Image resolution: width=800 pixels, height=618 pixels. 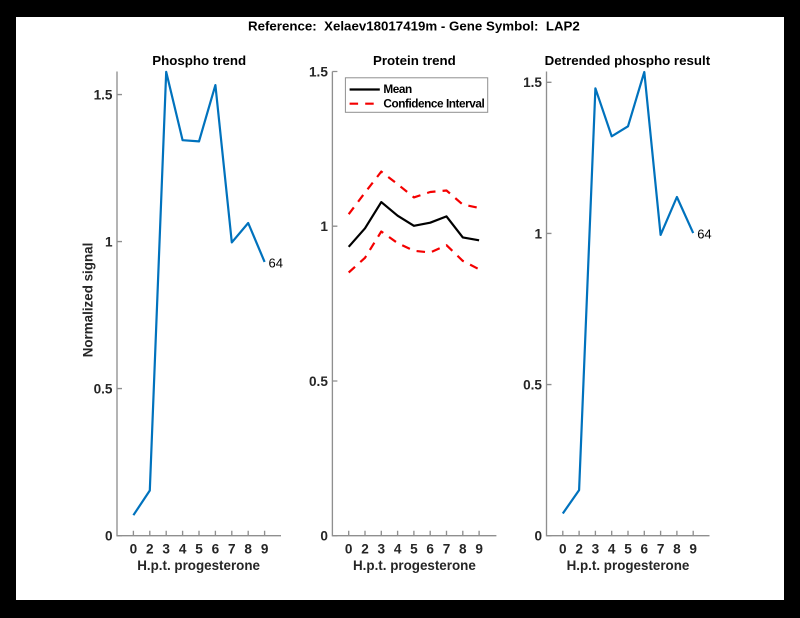 What do you see at coordinates (199, 60) in the screenshot?
I see `svg-text: Phospho trend` at bounding box center [199, 60].